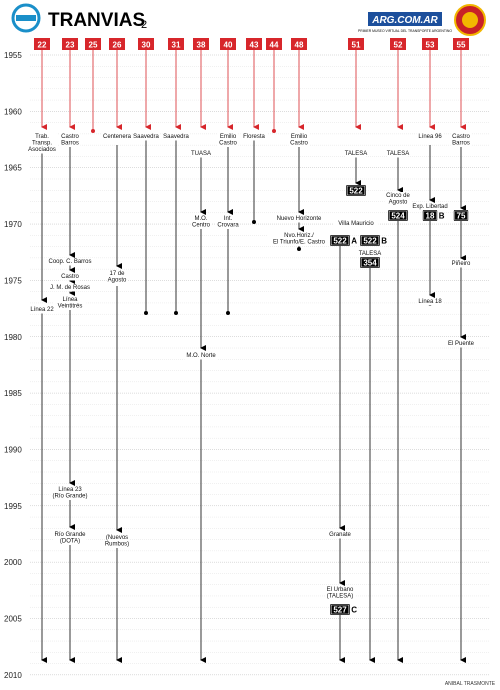  I want to click on year-label: 1985, so click(13, 393).